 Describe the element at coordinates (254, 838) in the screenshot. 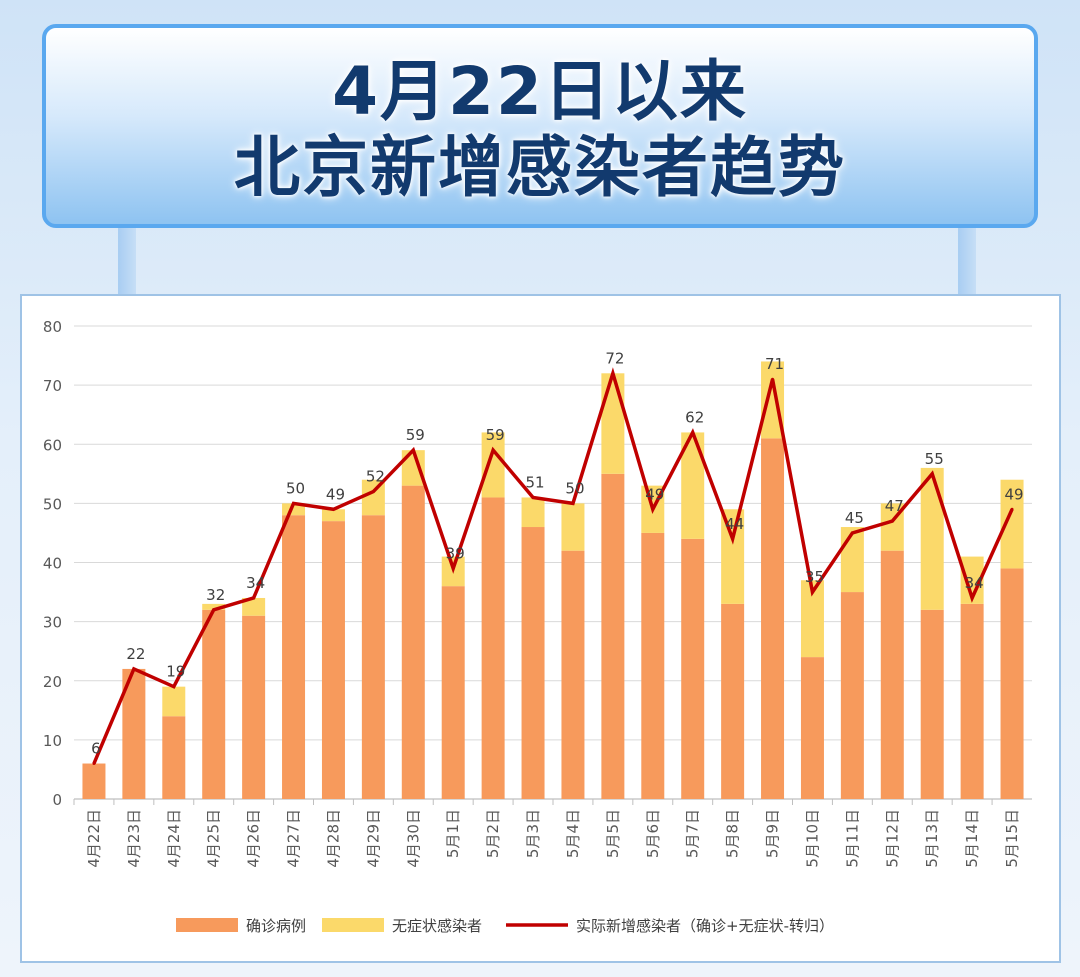

I see `x-tick-label: 4月26日` at that location.